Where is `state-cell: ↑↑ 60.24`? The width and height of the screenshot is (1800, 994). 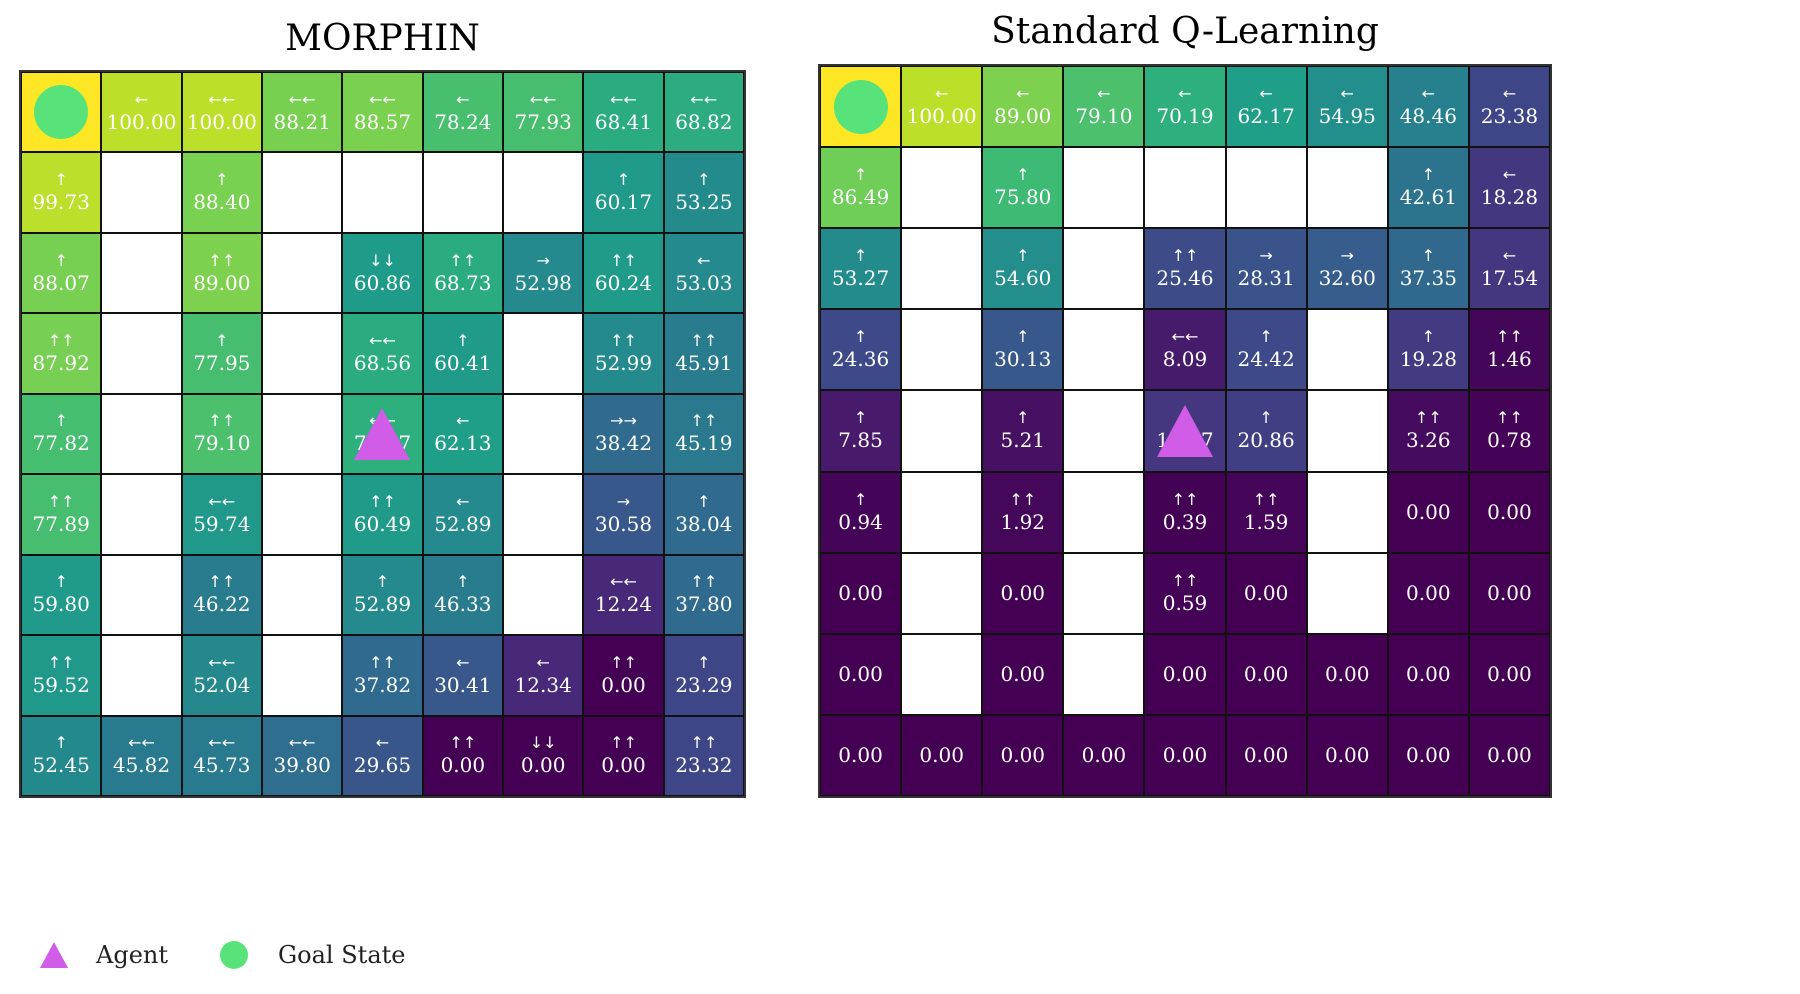 state-cell: ↑↑ 60.24 is located at coordinates (623, 273).